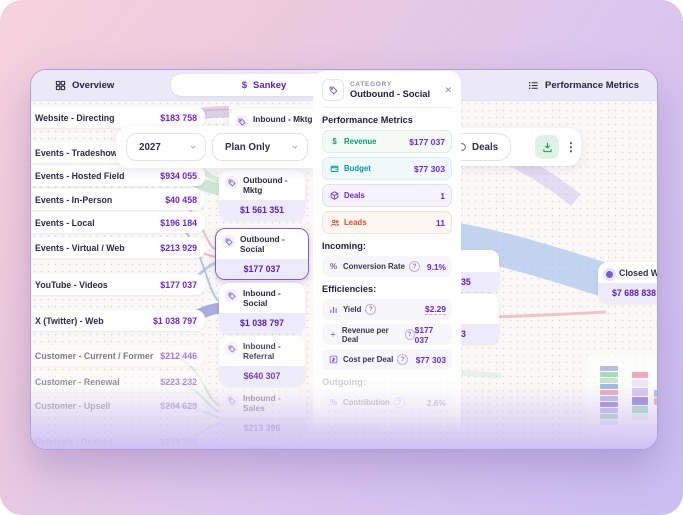  I want to click on node-events-local: Events - Local $196 184, so click(118, 222).